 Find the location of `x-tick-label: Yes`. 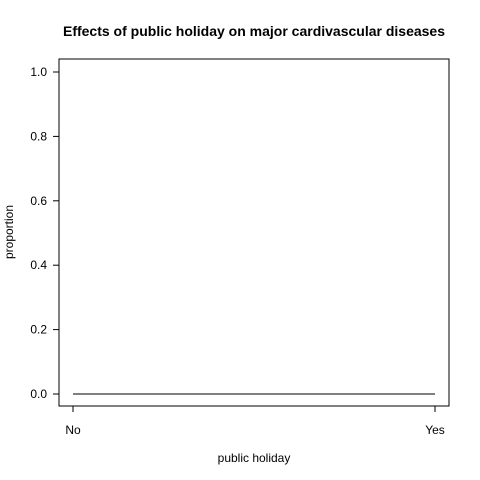

x-tick-label: Yes is located at coordinates (435, 430).